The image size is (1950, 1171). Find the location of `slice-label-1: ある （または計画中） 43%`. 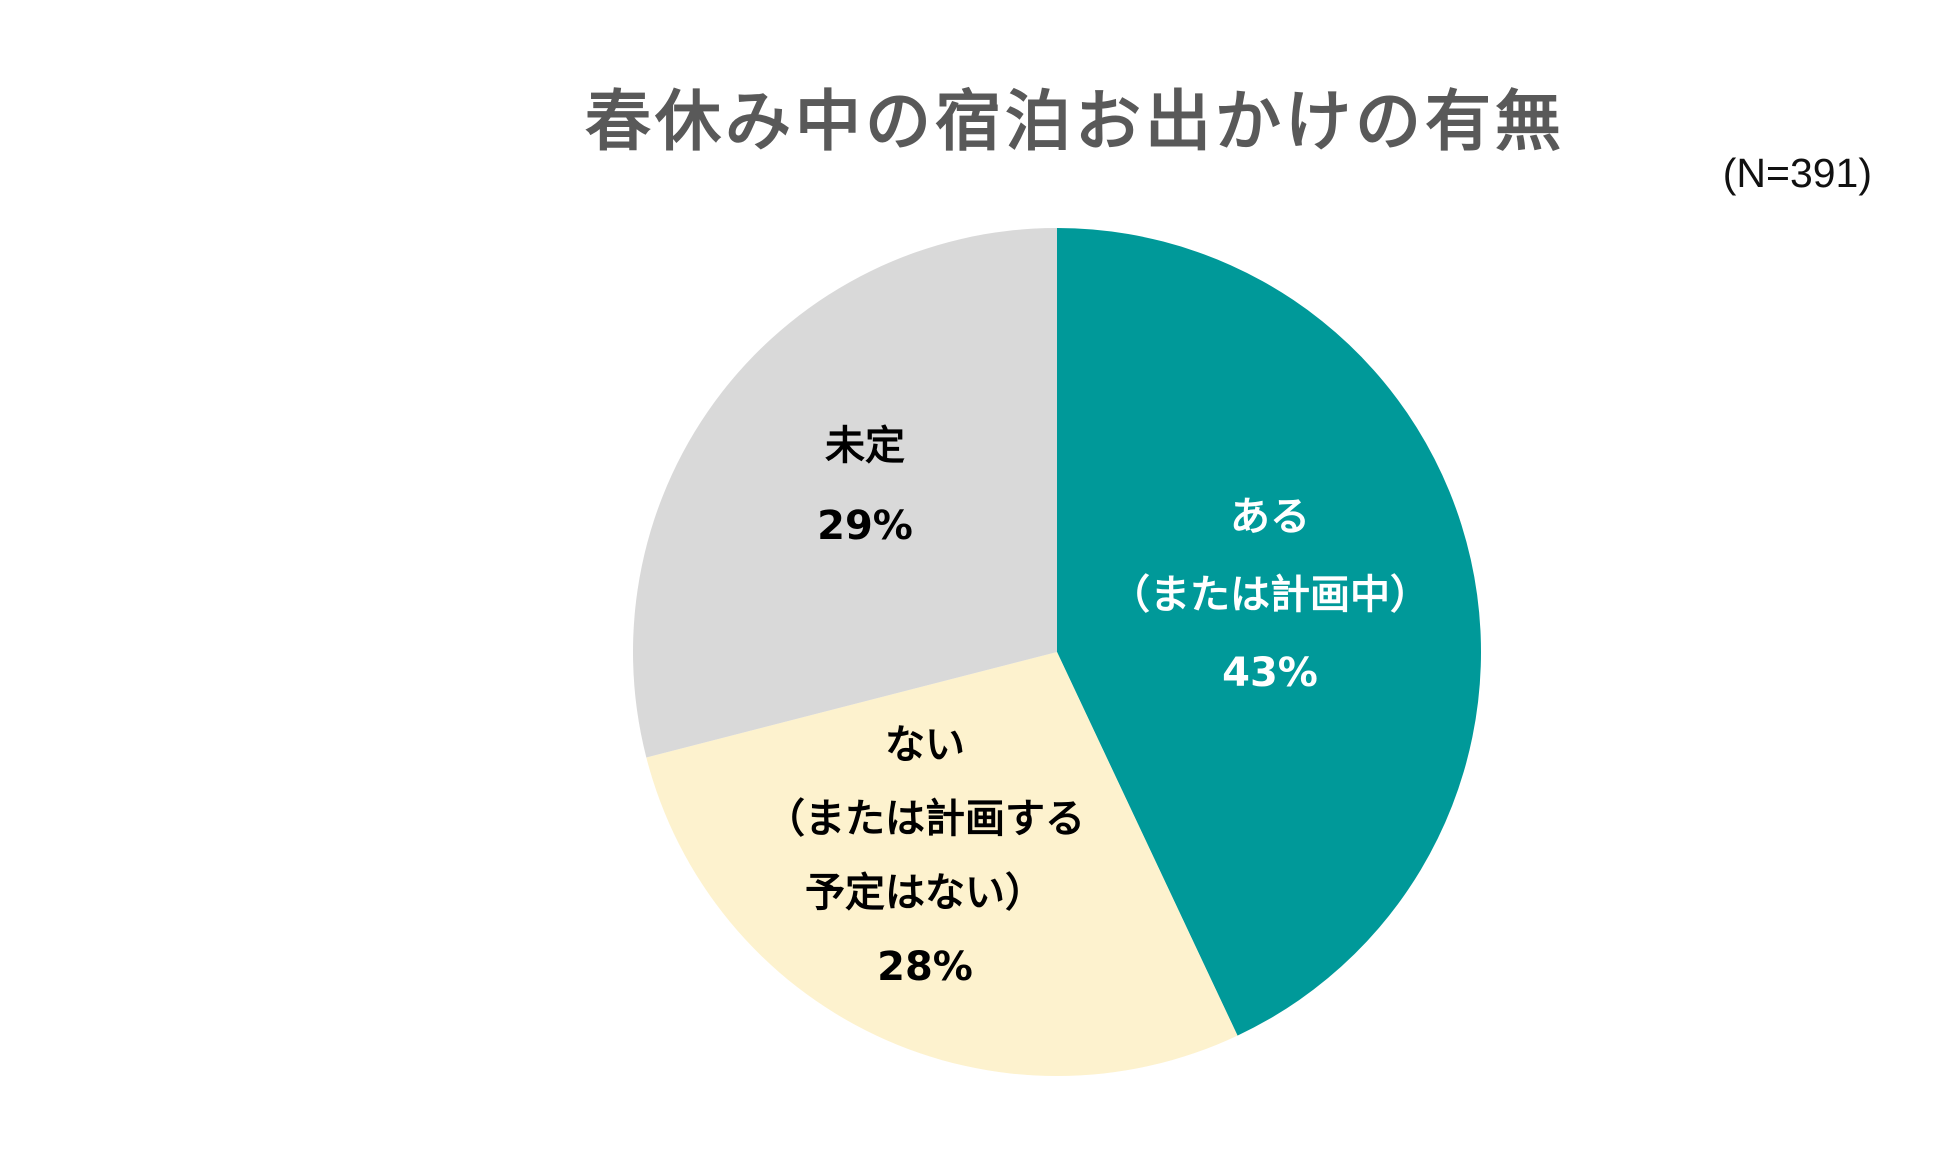

slice-label-1: ある （または計画中） 43% is located at coordinates (1270, 595).